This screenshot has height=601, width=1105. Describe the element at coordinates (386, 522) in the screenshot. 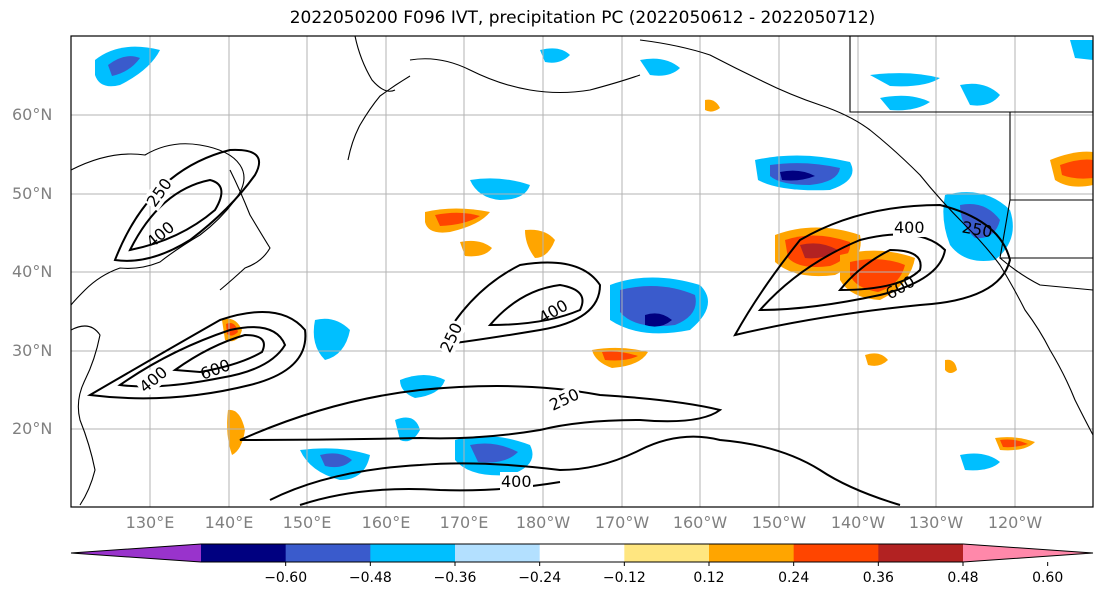

I see `lon-label: 160°E` at that location.